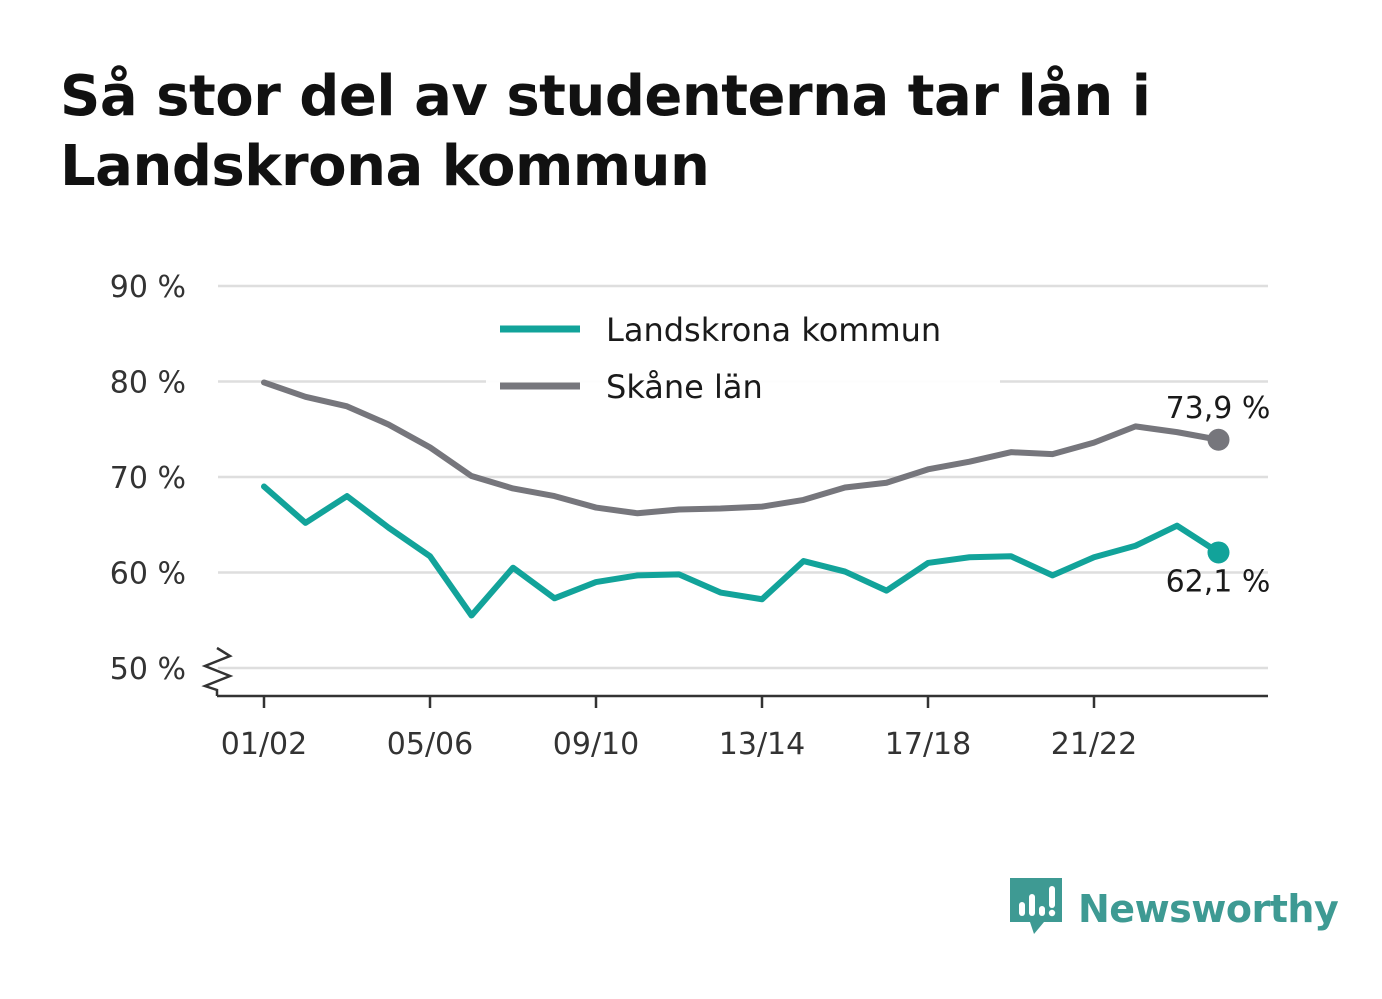 The image size is (1382, 999). I want to click on y-tick-label: 70 %, so click(148, 478).